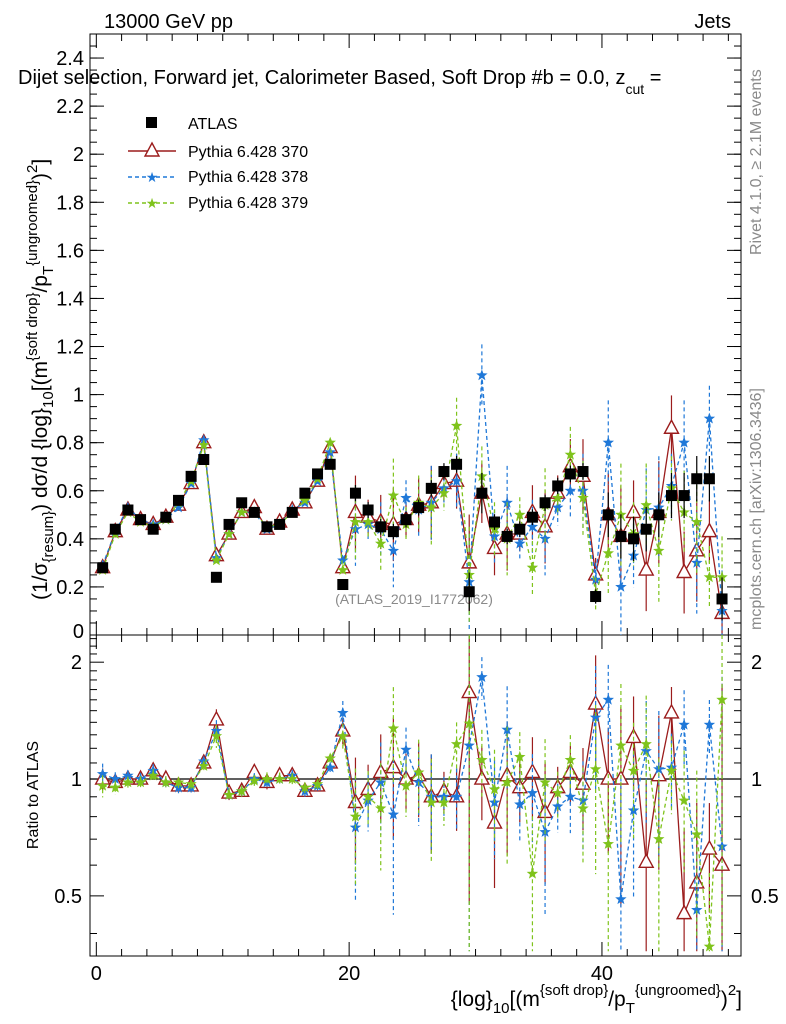  I want to click on x-tick-label: 20, so click(349, 974).